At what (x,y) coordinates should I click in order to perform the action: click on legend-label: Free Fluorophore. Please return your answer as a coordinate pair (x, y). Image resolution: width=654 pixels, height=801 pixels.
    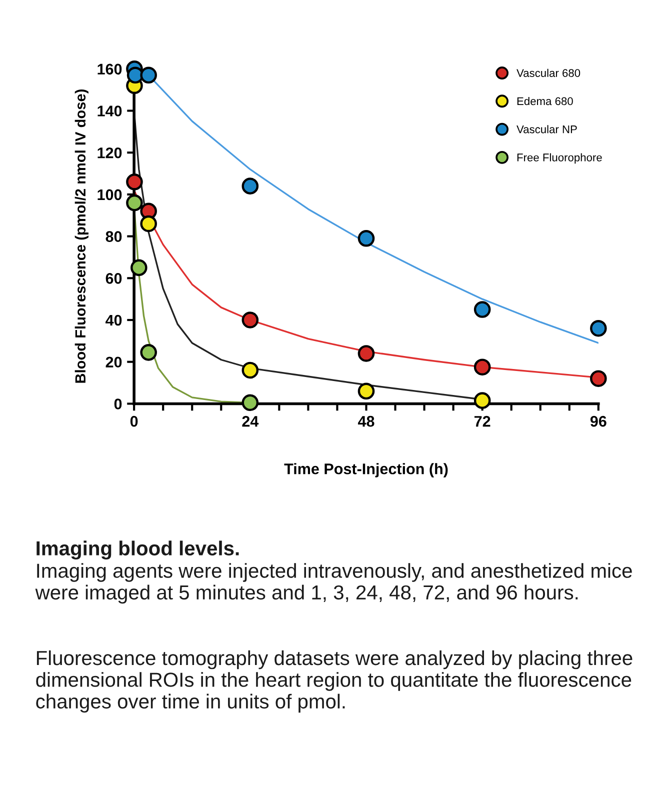
    Looking at the image, I should click on (559, 158).